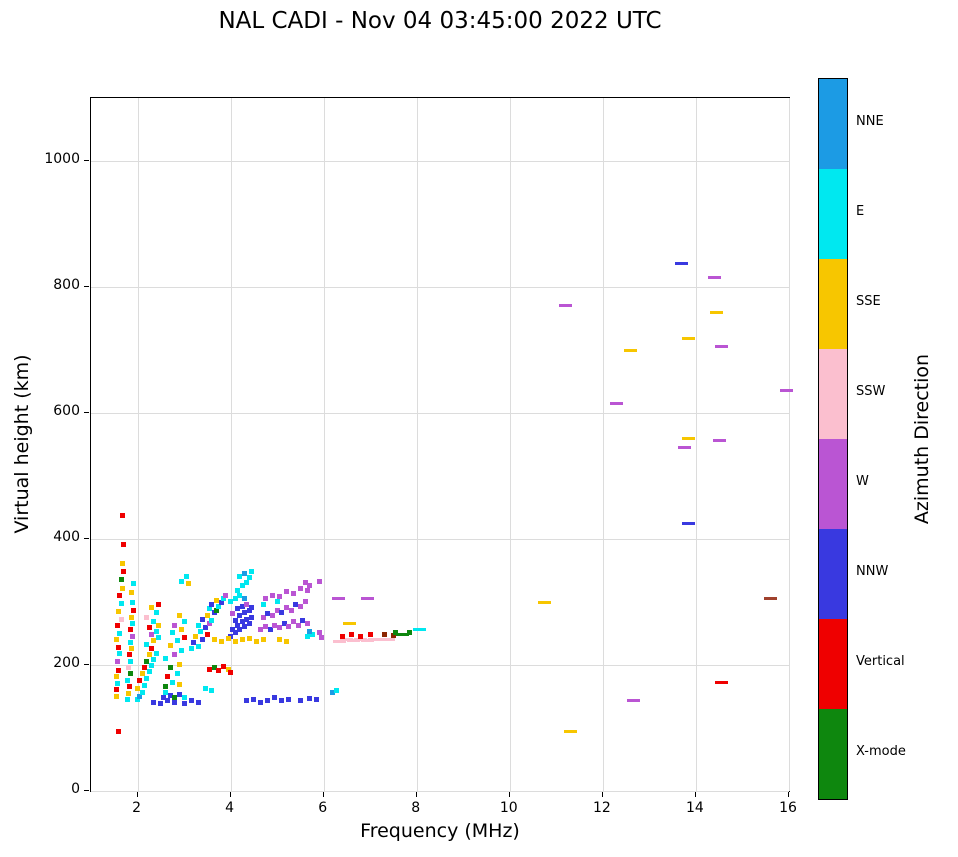  Describe the element at coordinates (440, 21) in the screenshot. I see `chart-title: NAL CADI - Nov 04 03:45:00 2022 UTC` at that location.